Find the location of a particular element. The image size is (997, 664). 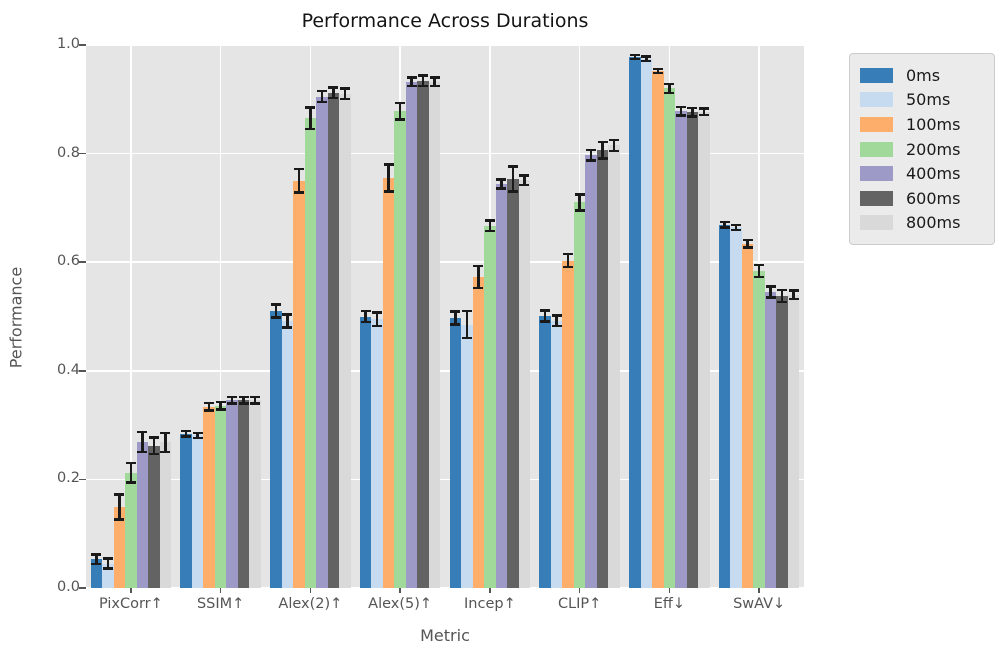

legend-label: 200ms is located at coordinates (933, 149).